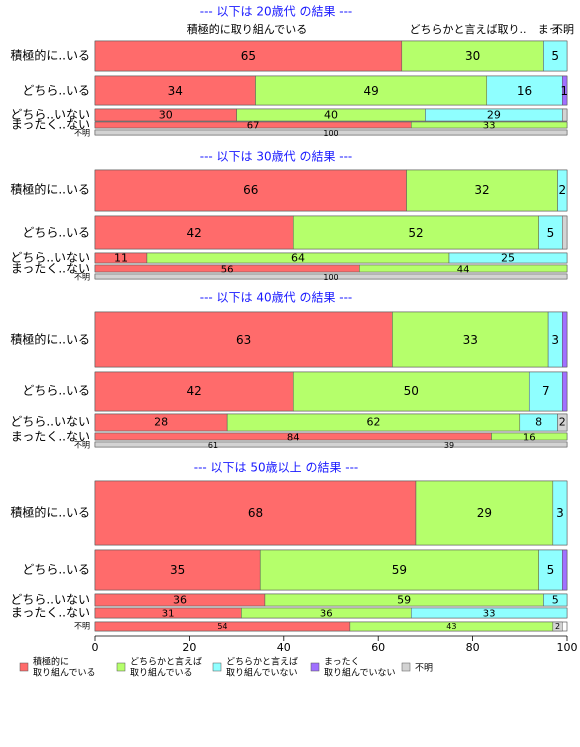 The width and height of the screenshot is (580, 747). Describe the element at coordinates (468, 29) in the screenshot. I see `top-category-label: どちらかと言えば取り..` at that location.